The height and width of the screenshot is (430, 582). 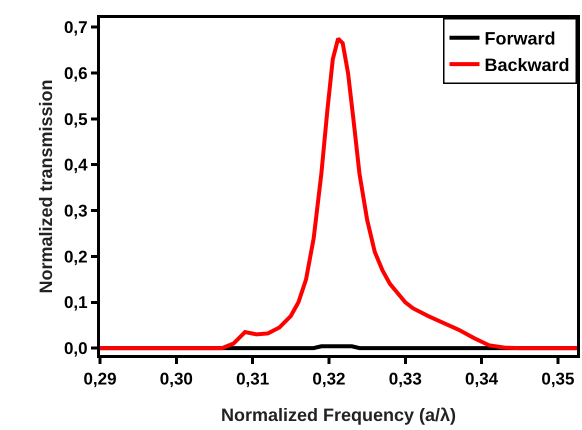 I want to click on x-tick-label: 0,31, so click(x=253, y=378).